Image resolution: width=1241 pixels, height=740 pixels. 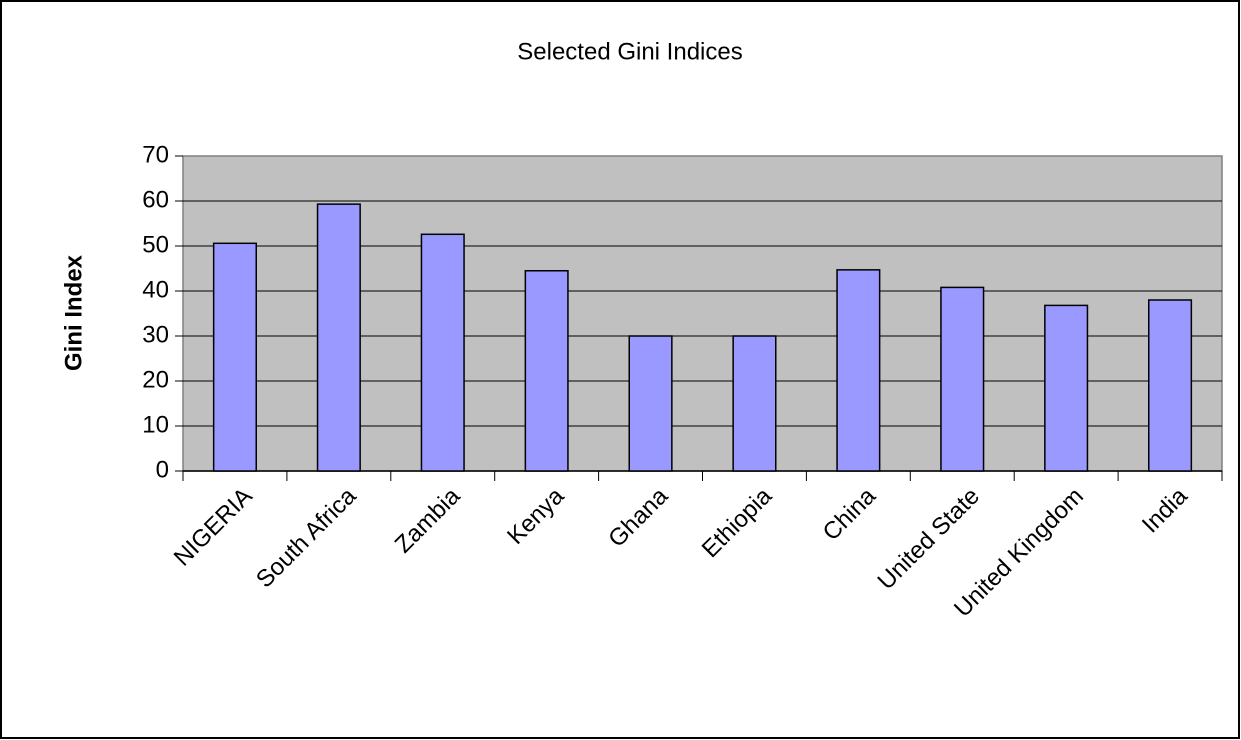 I want to click on y-tick-label: 20, so click(x=155, y=379).